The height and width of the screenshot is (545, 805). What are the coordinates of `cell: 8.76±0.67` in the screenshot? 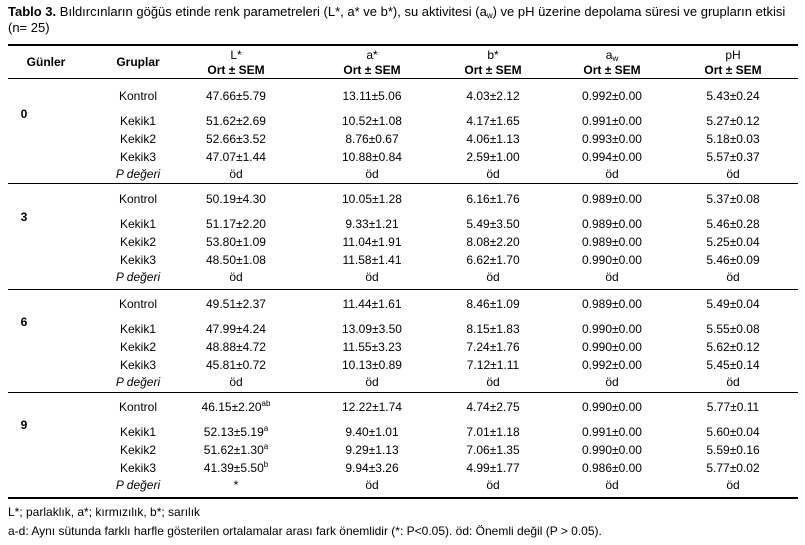 It's located at (372, 139).